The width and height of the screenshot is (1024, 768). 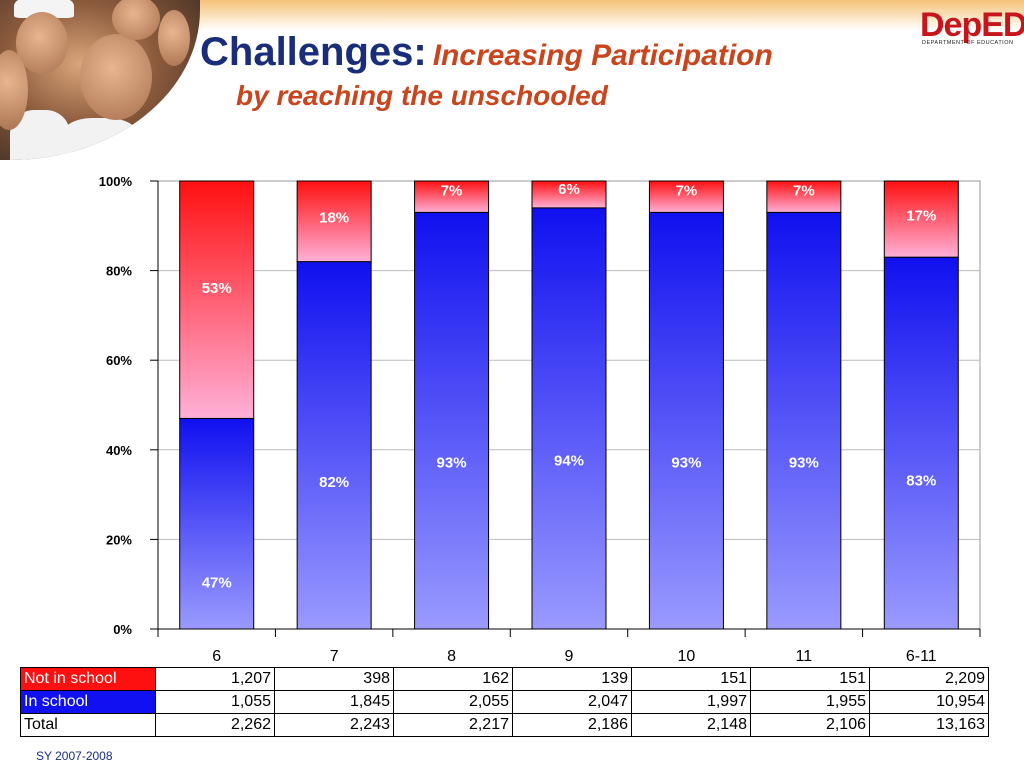 What do you see at coordinates (422, 95) in the screenshot?
I see `page-subtitle: by reaching the unschooled` at bounding box center [422, 95].